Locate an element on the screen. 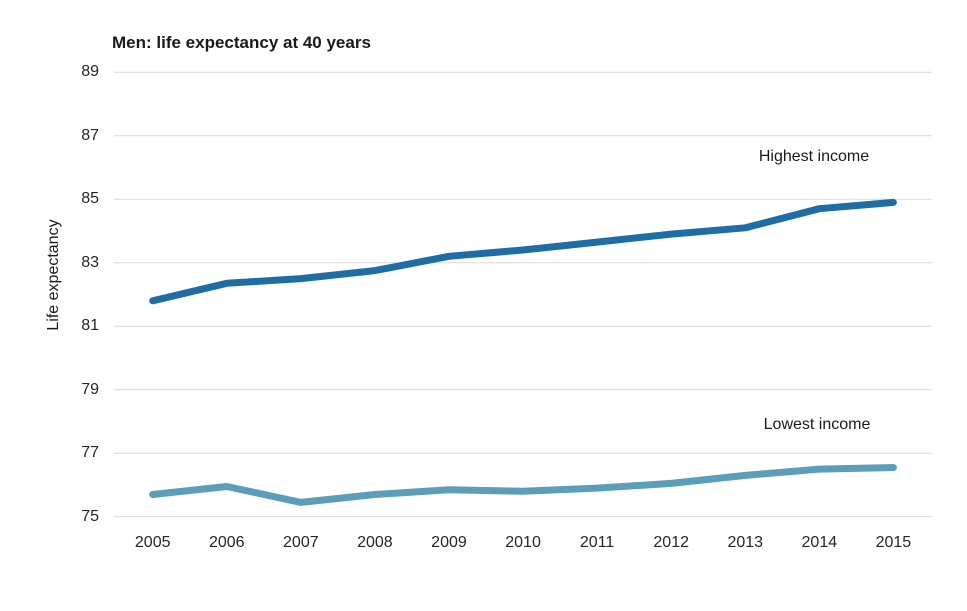 The image size is (967, 611). y-axis-label: Life expectancy is located at coordinates (53, 275).